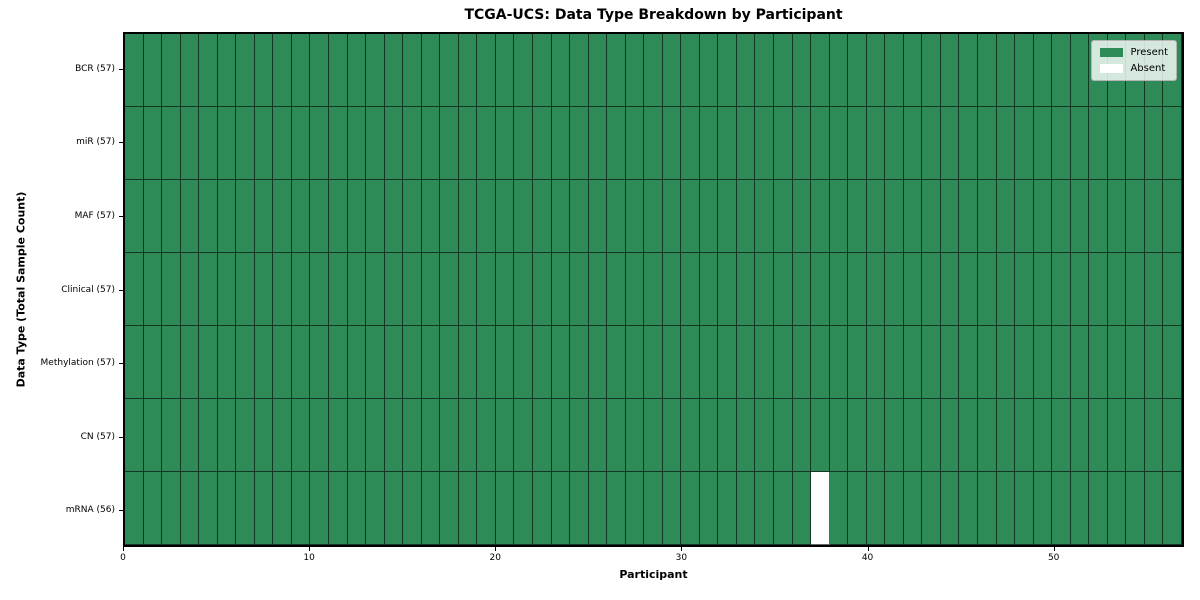  What do you see at coordinates (1149, 52) in the screenshot?
I see `legend-label: Present` at bounding box center [1149, 52].